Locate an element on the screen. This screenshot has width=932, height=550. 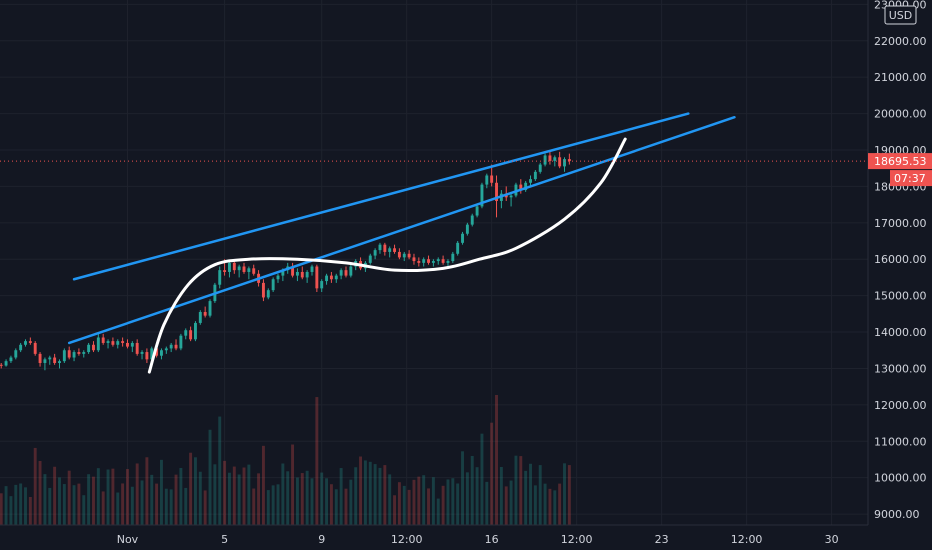
countdown-badge is located at coordinates (911, 178).